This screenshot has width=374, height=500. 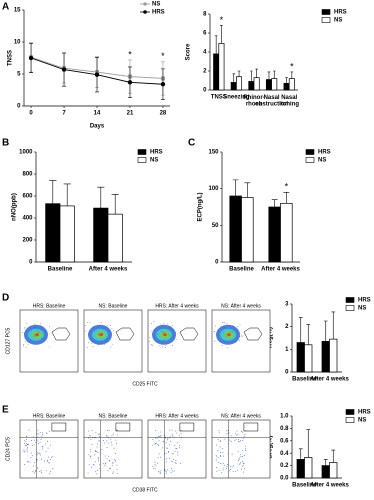 What do you see at coordinates (271, 338) in the screenshot?
I see `y-axis-label: Treg(%)` at bounding box center [271, 338].